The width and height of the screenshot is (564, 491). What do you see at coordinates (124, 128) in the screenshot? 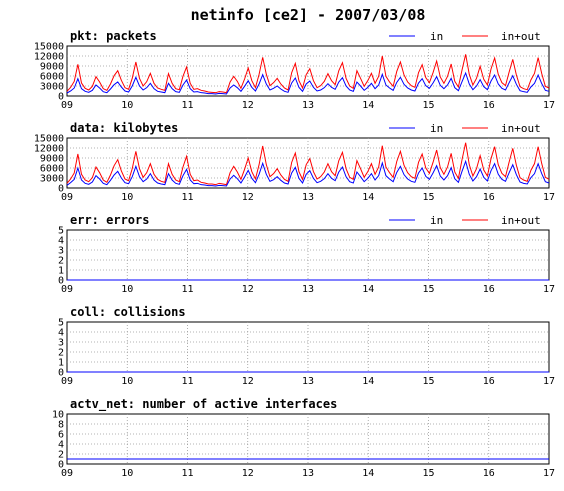
I see `panel-title: data: kilobytes` at bounding box center [124, 128].